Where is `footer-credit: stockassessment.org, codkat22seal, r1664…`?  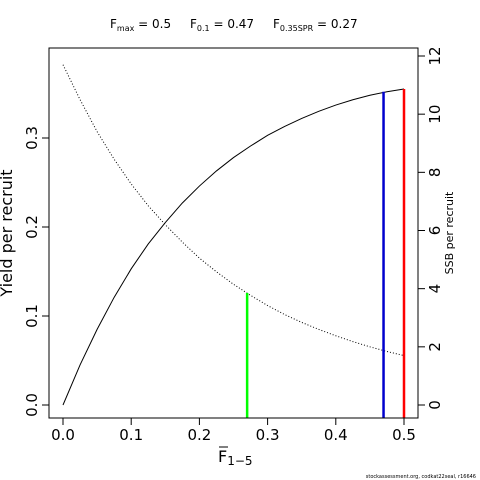 footer-credit: stockassessment.org, codkat22seal, r1664… is located at coordinates (421, 477).